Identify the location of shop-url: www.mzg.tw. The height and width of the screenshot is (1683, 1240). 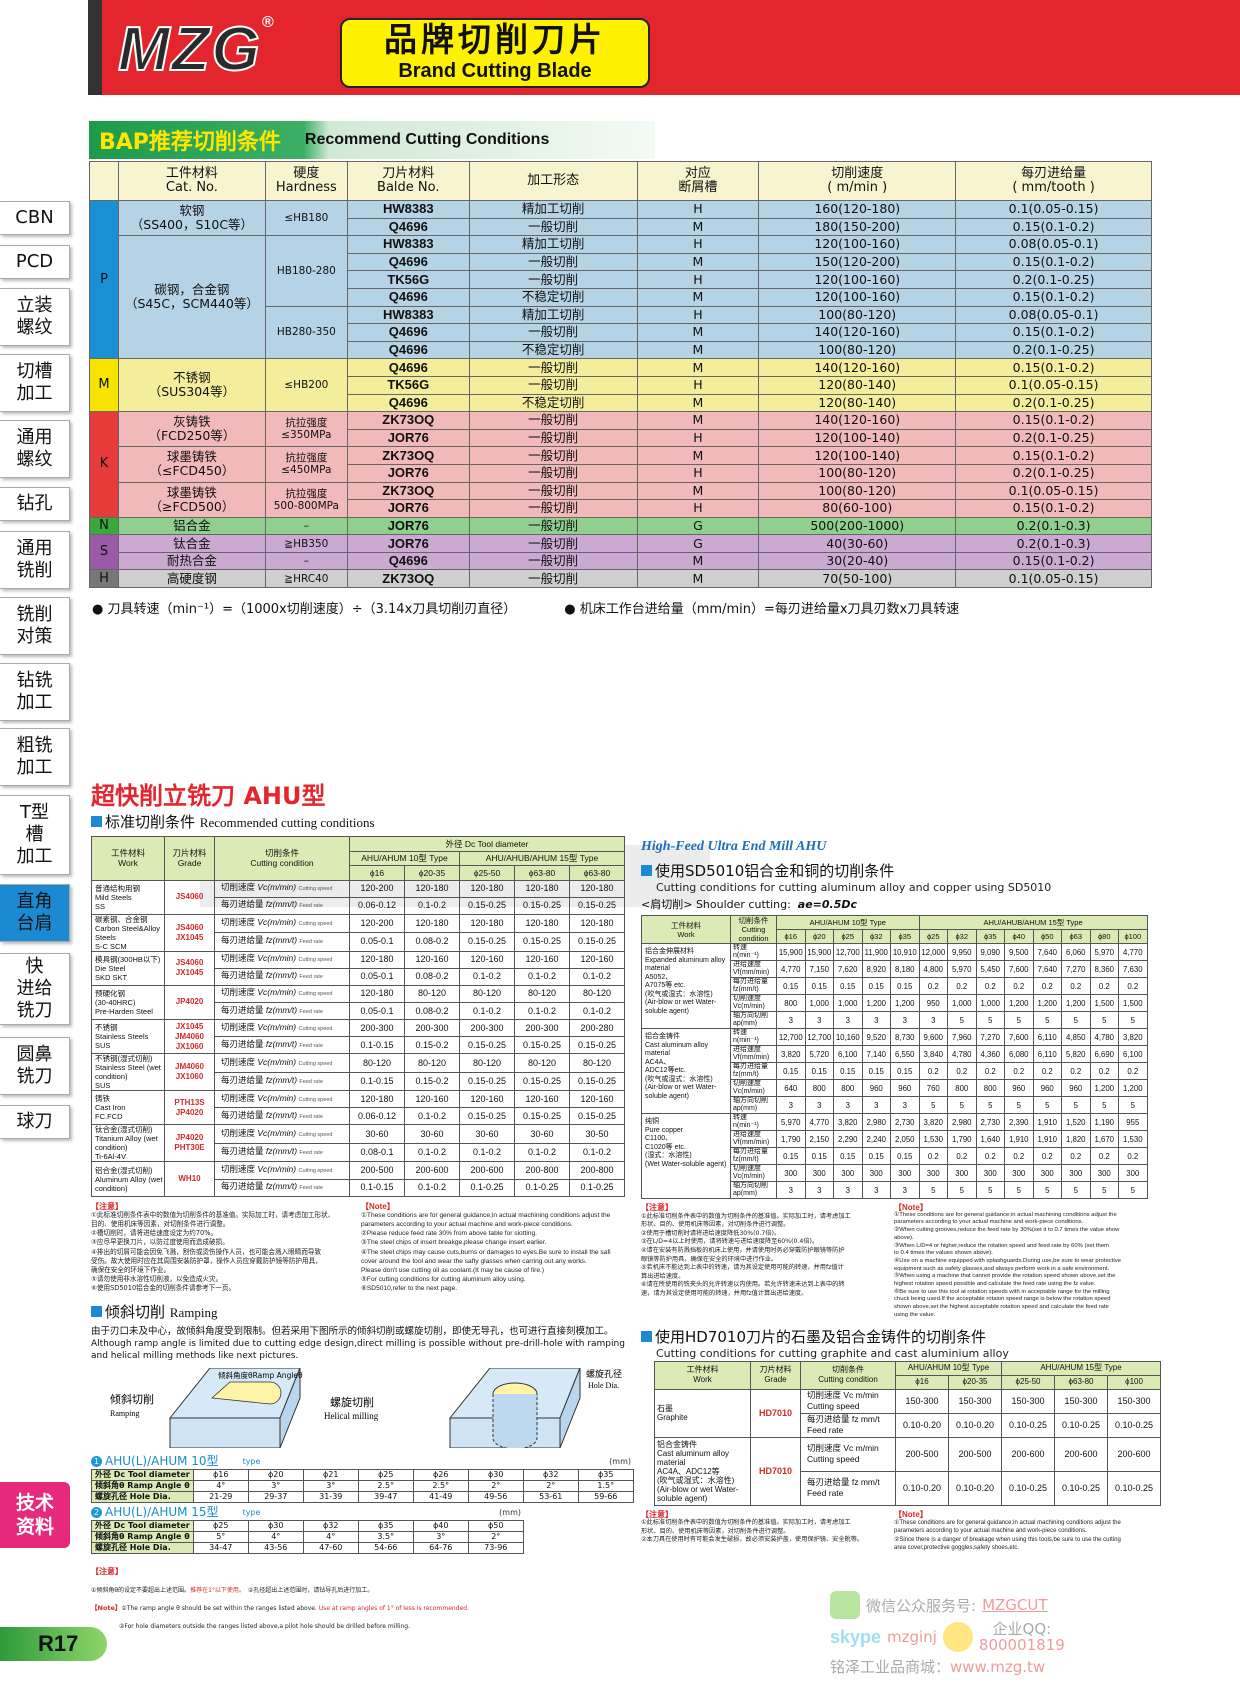
(998, 1667).